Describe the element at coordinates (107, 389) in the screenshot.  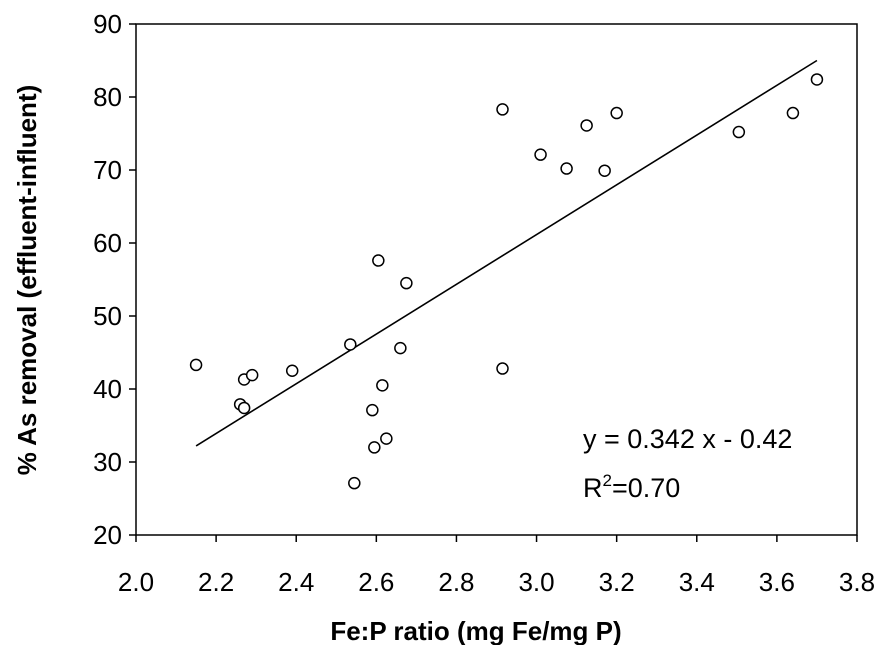
I see `y-tick-label: 40` at that location.